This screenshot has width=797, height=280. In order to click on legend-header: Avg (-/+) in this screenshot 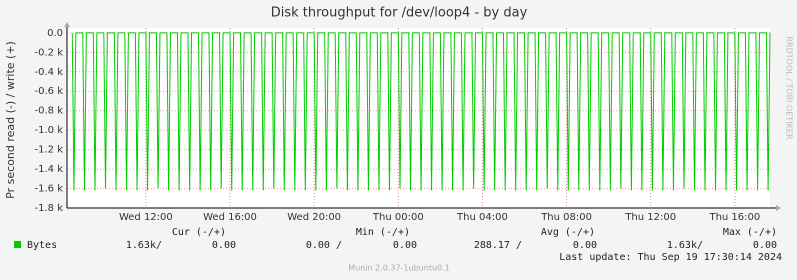, I will do `click(568, 232)`.